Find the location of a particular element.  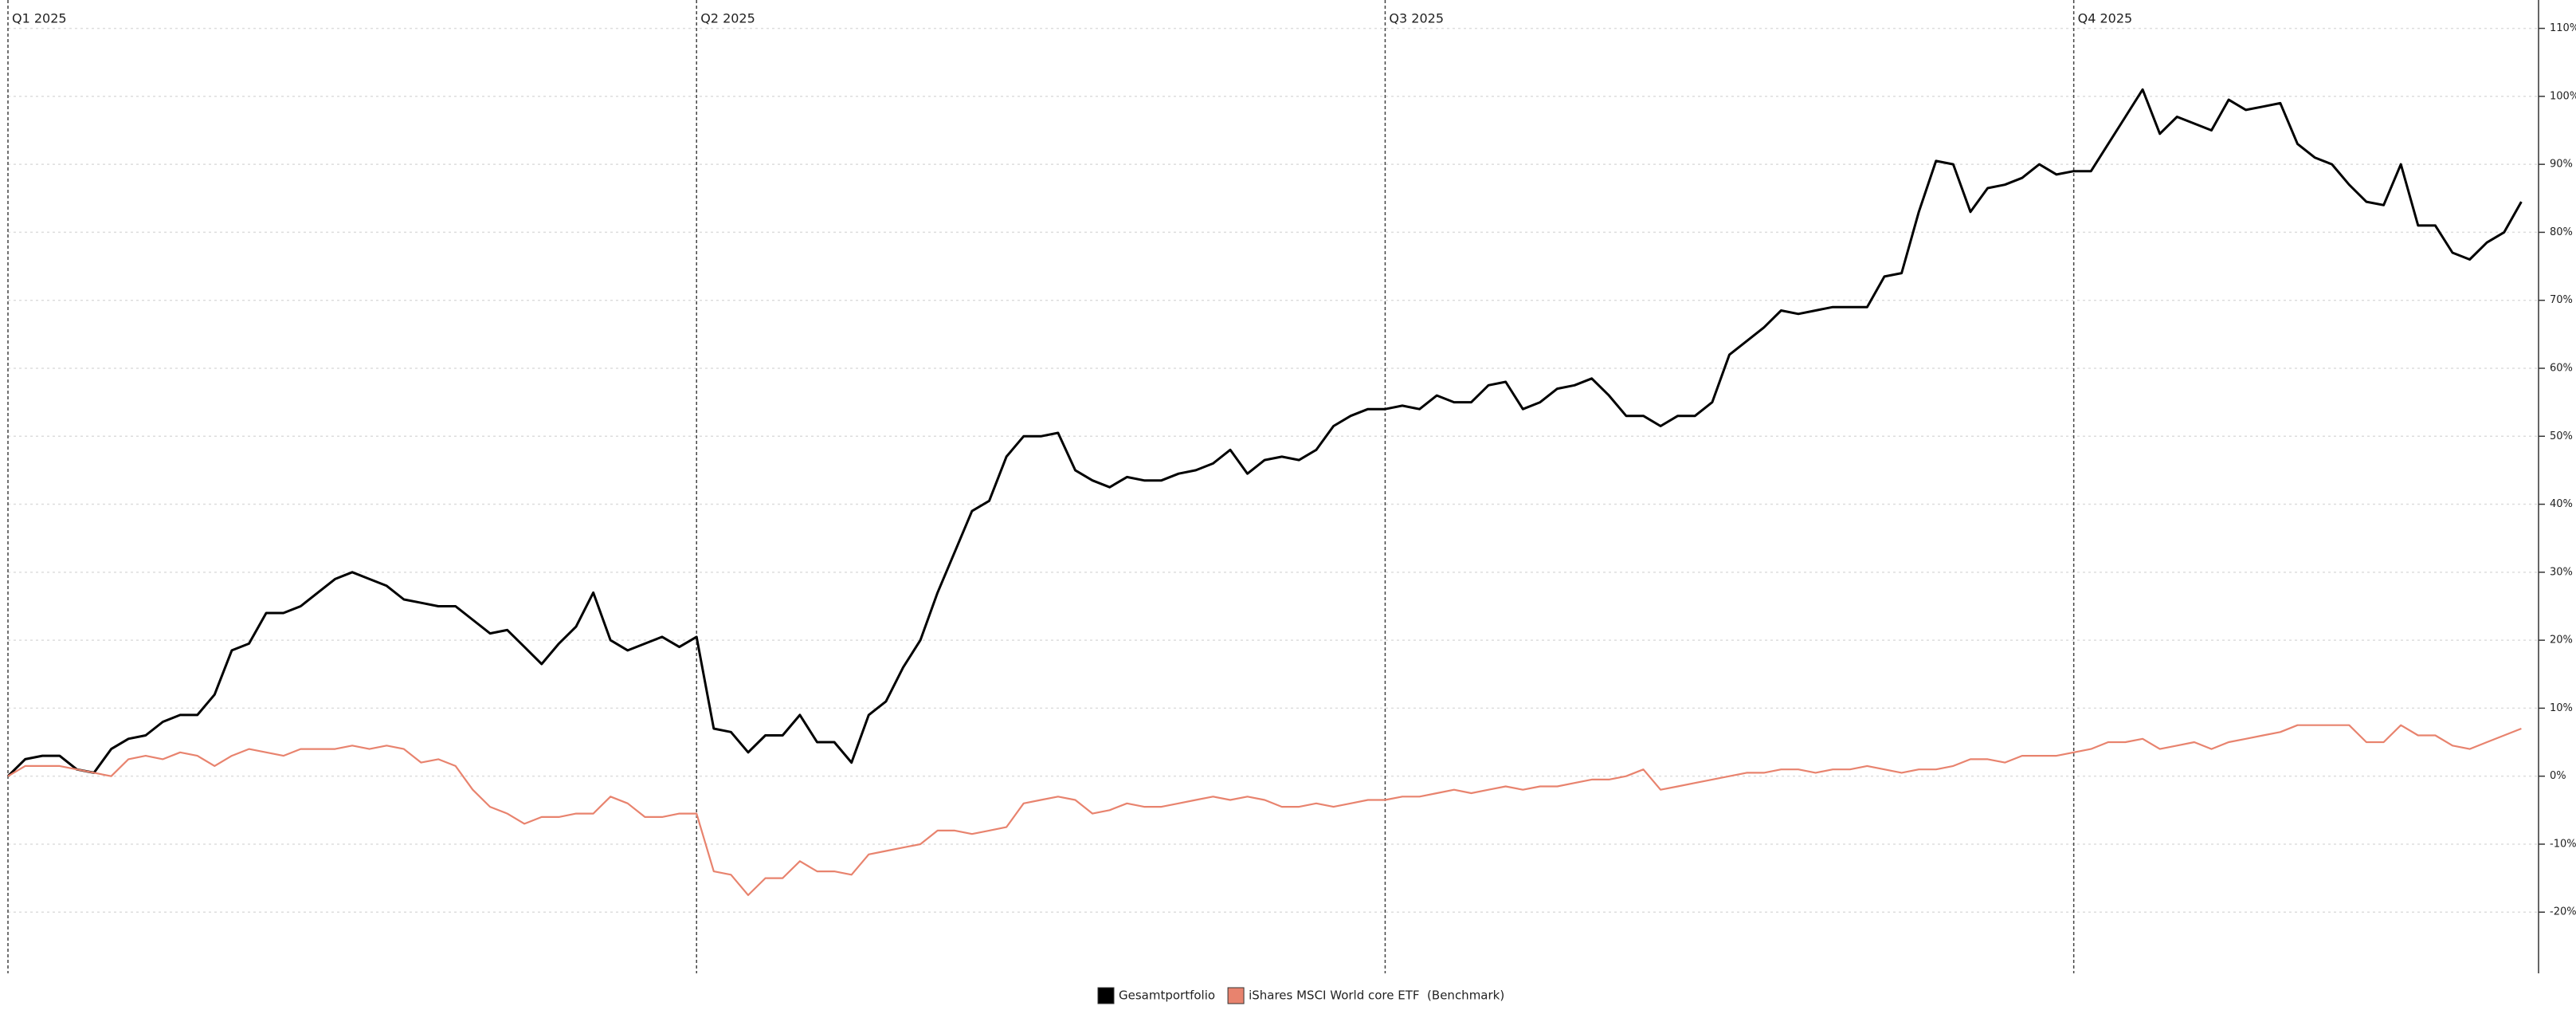

y-tick-label: 40% is located at coordinates (2561, 504).